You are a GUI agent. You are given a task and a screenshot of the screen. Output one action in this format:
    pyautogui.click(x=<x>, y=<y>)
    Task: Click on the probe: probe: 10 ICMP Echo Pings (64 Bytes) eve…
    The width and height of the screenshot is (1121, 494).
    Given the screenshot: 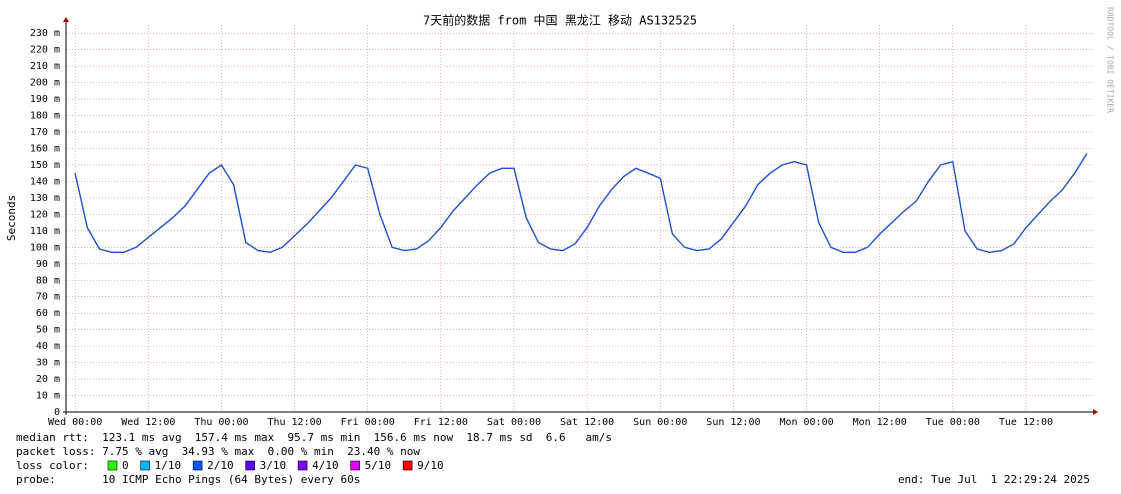 What is the action you would take?
    pyautogui.click(x=188, y=479)
    